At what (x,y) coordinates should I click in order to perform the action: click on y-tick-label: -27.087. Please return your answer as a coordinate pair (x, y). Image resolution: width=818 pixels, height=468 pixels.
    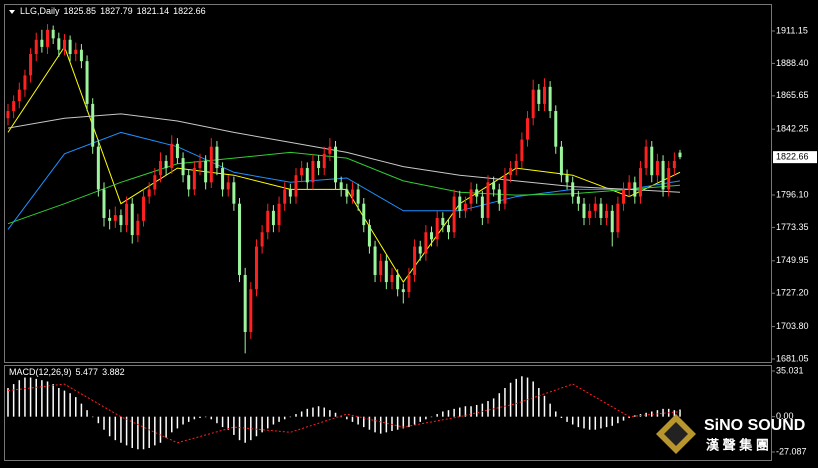
    Looking at the image, I should click on (791, 451).